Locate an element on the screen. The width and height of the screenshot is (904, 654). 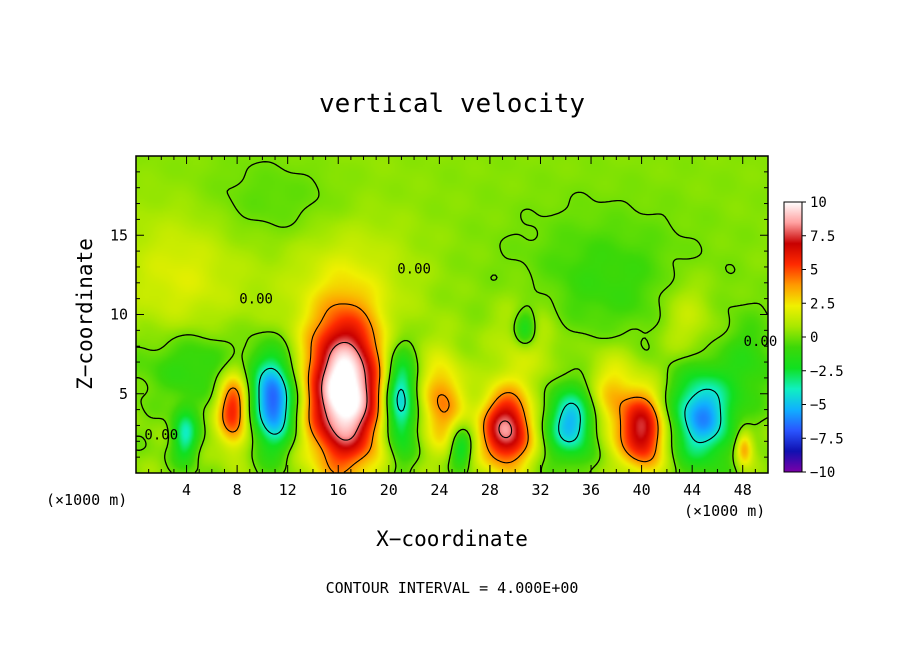
x-unit-left: (×1000 m) is located at coordinates (86, 500).